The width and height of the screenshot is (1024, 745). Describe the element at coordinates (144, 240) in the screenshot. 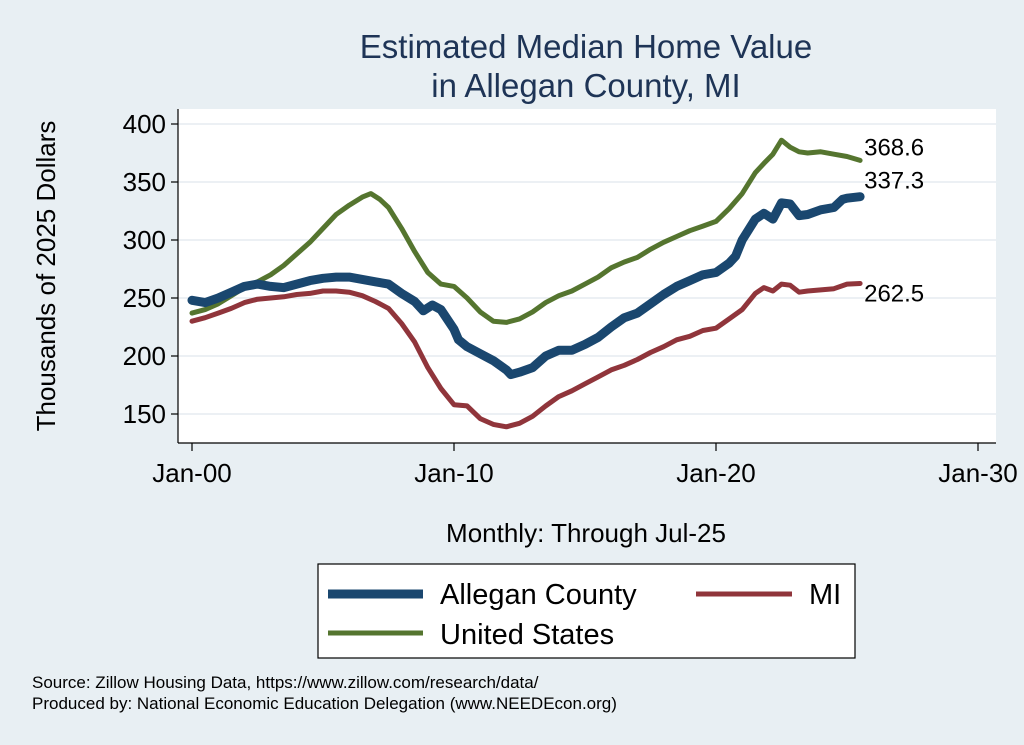

I see `y-tick-label-300: 300` at that location.